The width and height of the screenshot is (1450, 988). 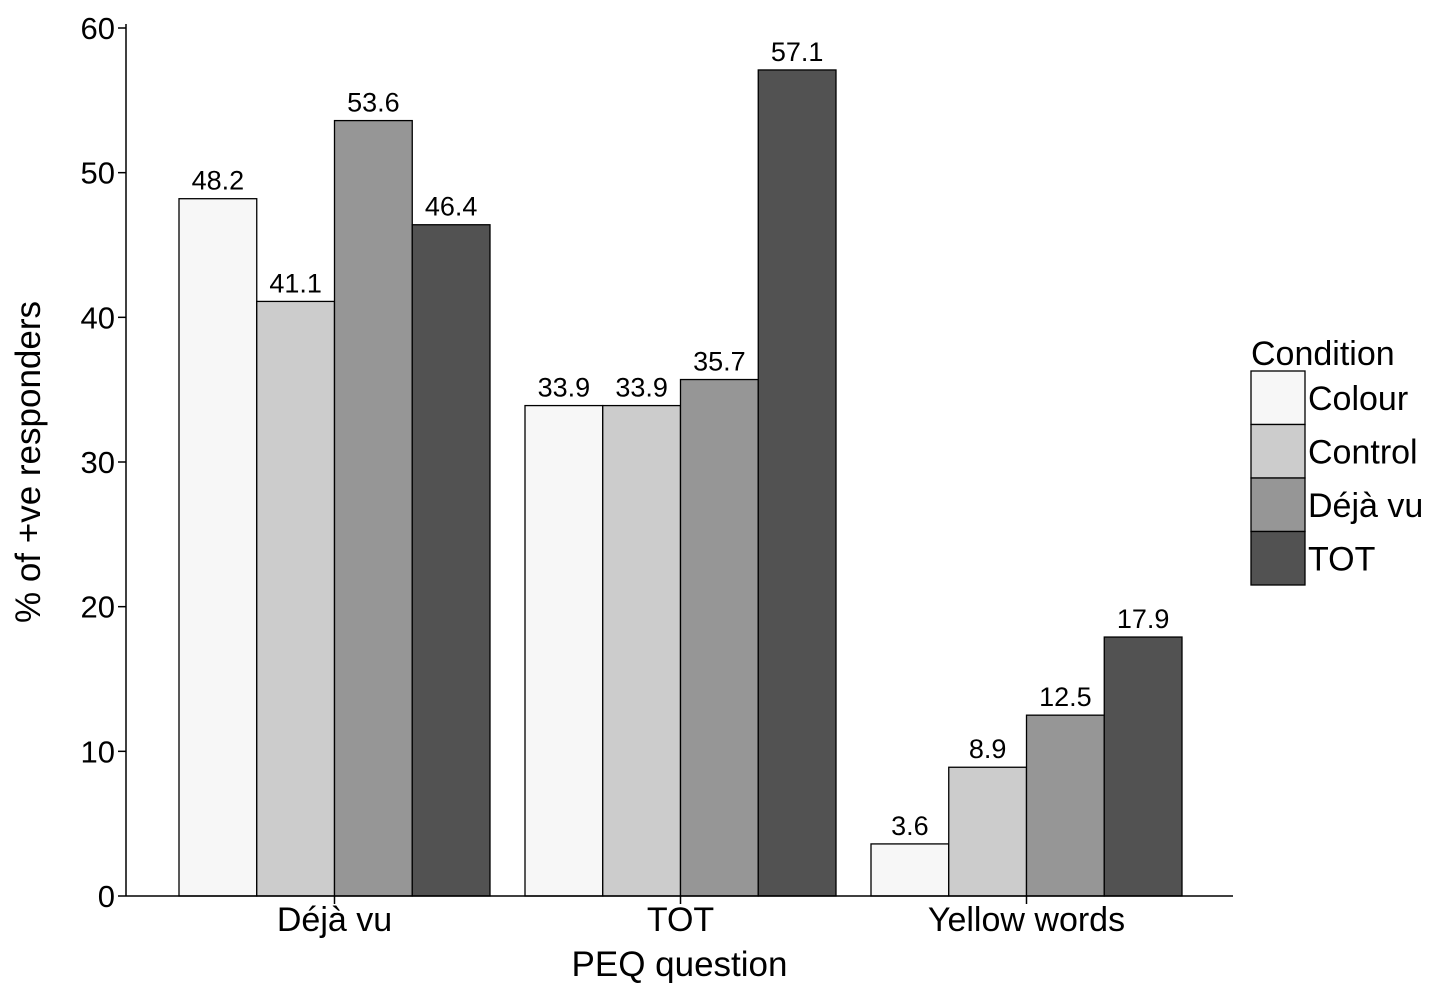 I want to click on bar-yellow-words-colour, so click(x=910, y=870).